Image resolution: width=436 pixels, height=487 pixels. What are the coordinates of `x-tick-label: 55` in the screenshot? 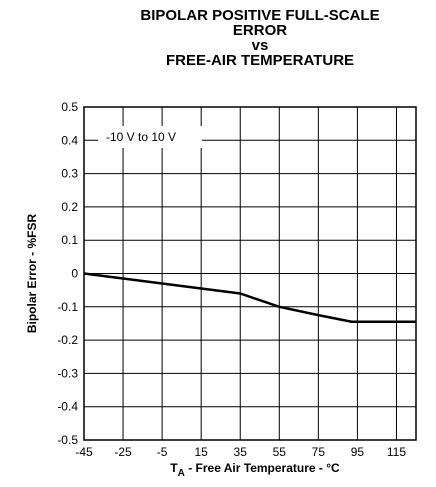 It's located at (280, 452).